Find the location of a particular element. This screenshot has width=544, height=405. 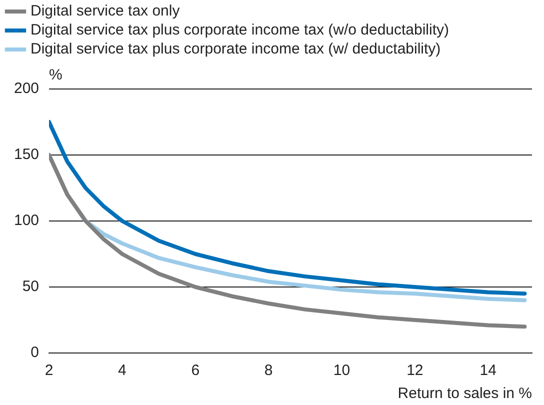

x-tick-label: 6 is located at coordinates (195, 371).